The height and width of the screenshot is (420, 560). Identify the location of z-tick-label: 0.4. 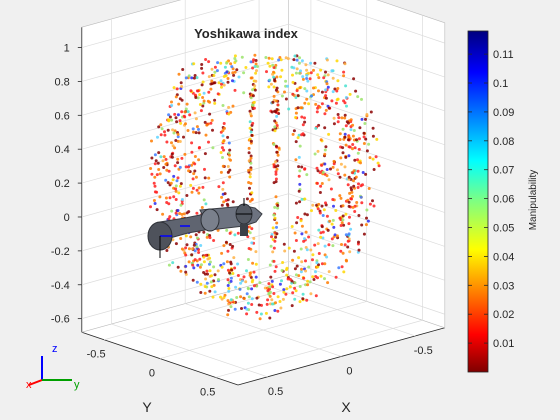
(62, 150).